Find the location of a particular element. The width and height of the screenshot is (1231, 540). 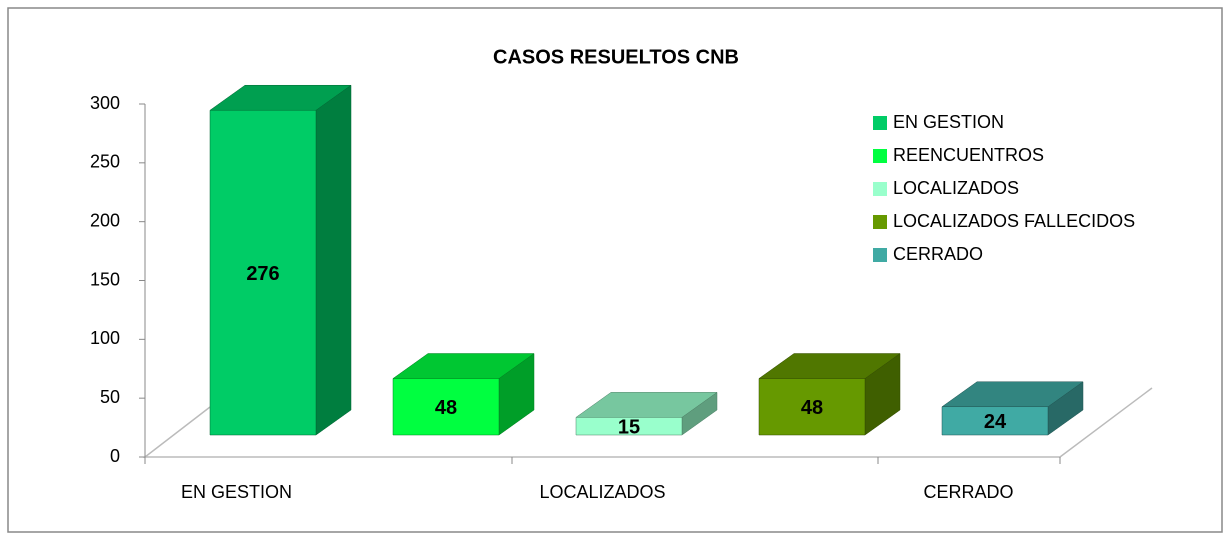

legend-label: LOCALIZADOS is located at coordinates (956, 188).